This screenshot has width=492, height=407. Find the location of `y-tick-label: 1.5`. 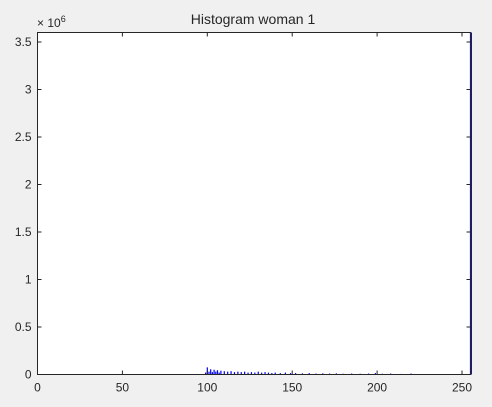

y-tick-label: 1.5 is located at coordinates (23, 232).